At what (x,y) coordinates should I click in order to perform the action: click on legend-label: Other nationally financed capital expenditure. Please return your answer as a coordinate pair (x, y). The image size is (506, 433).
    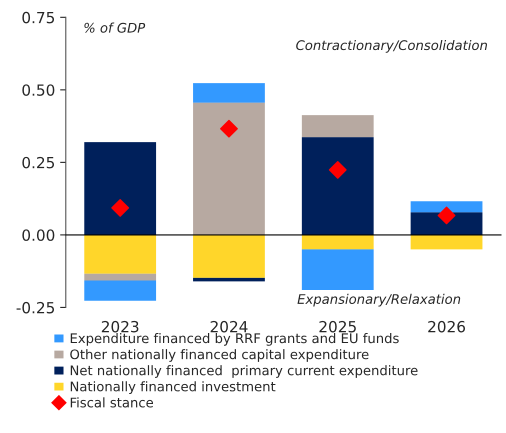
    Looking at the image, I should click on (219, 355).